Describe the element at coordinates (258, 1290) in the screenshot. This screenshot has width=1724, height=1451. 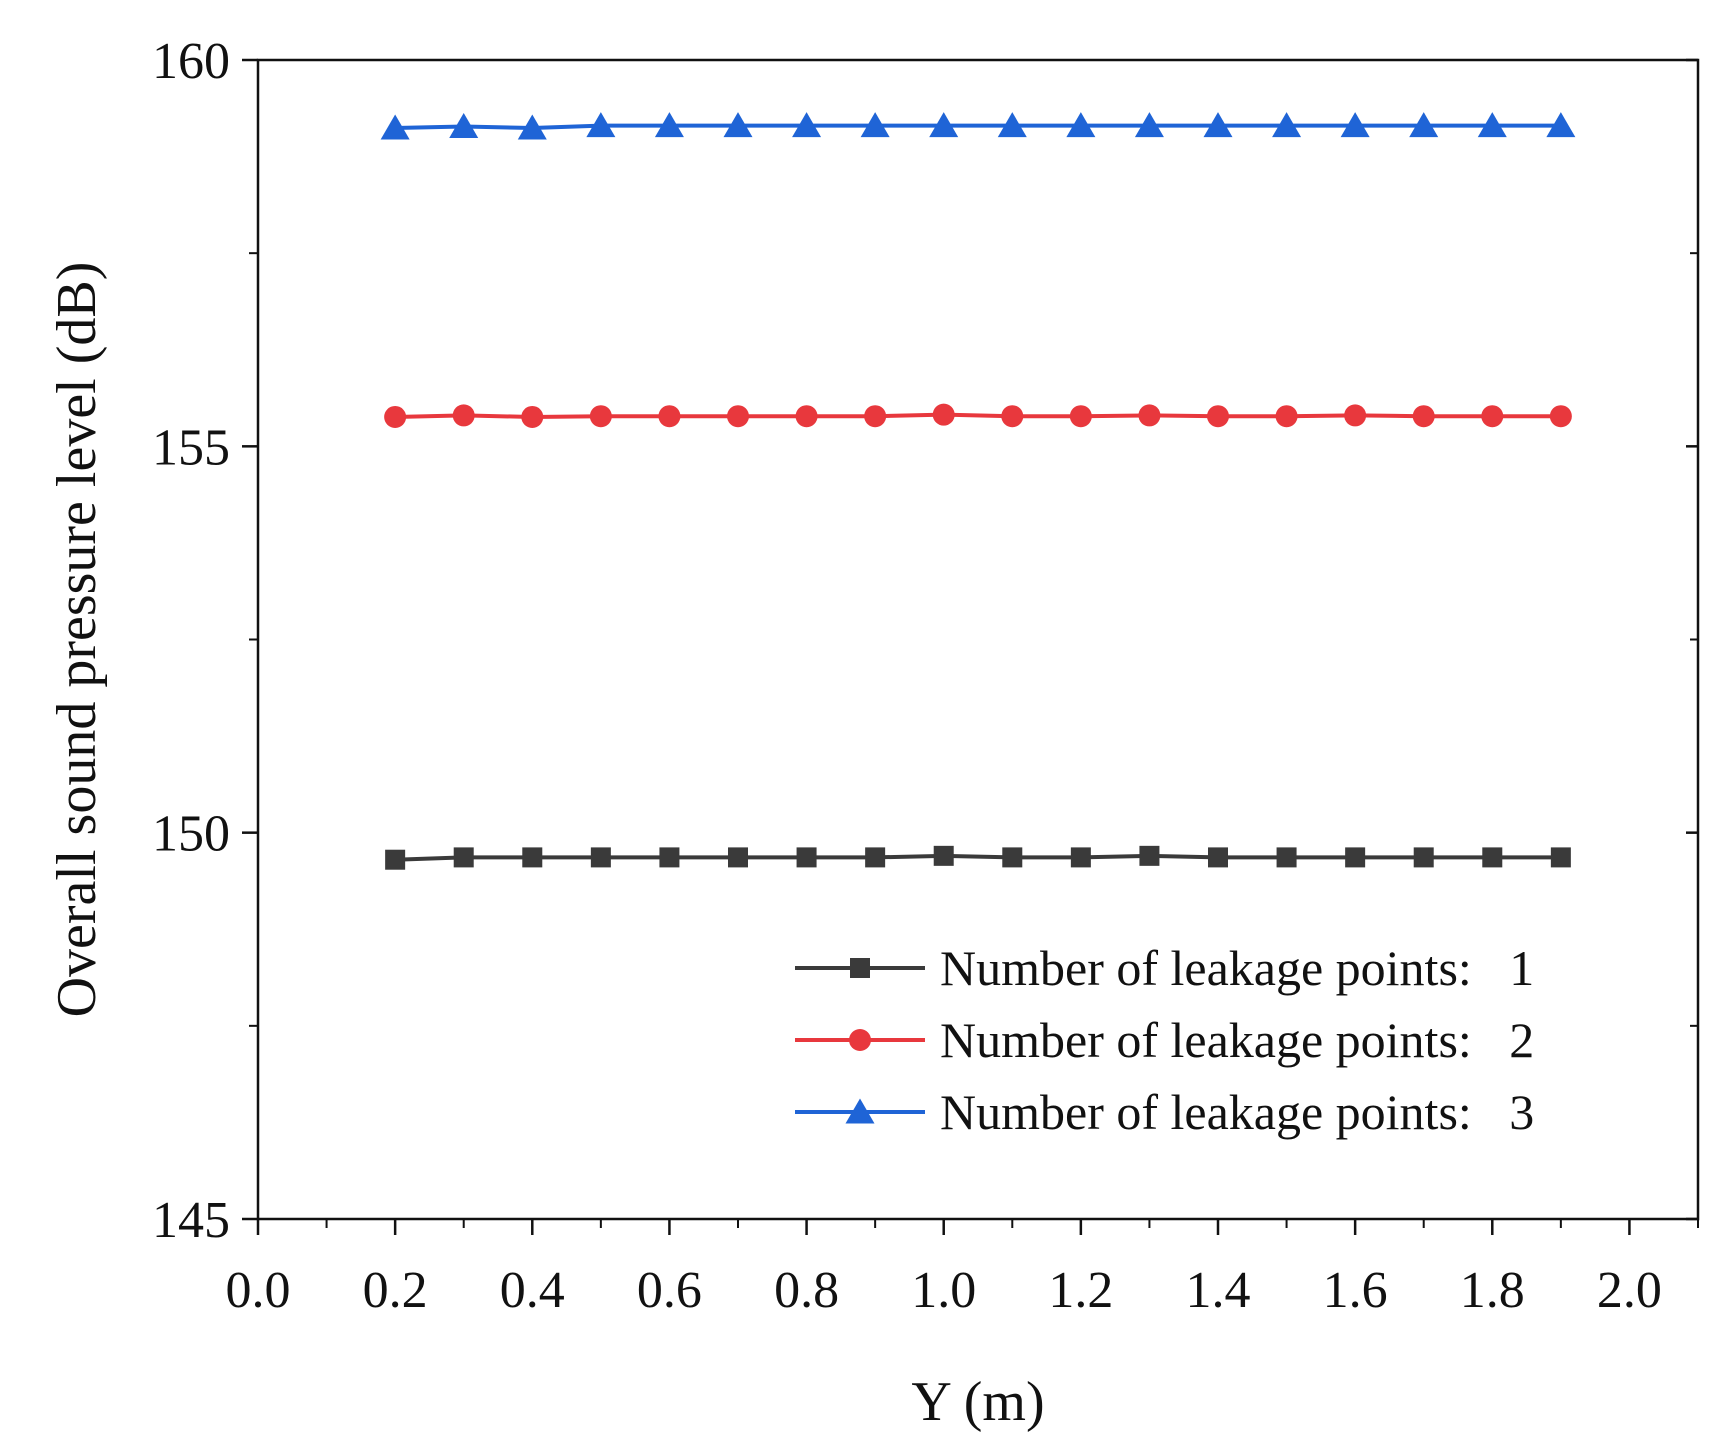
I see `x-tick-label: 0.0` at that location.